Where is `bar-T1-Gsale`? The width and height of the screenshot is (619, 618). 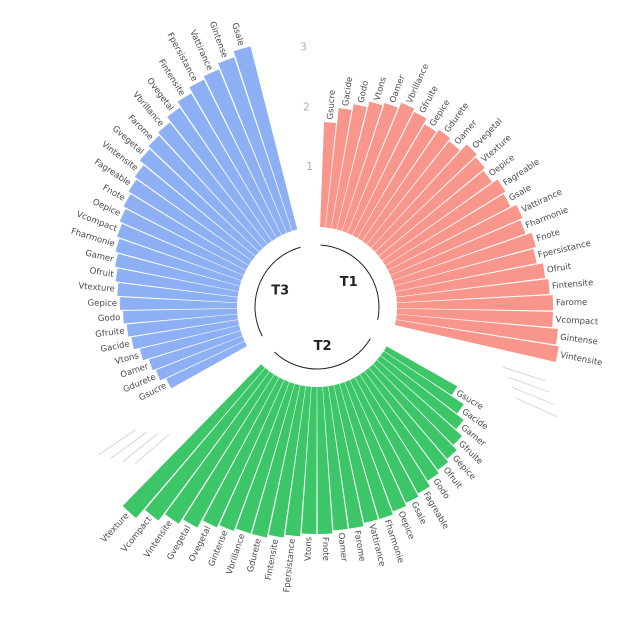
bar-T1-Gsale is located at coordinates (448, 232).